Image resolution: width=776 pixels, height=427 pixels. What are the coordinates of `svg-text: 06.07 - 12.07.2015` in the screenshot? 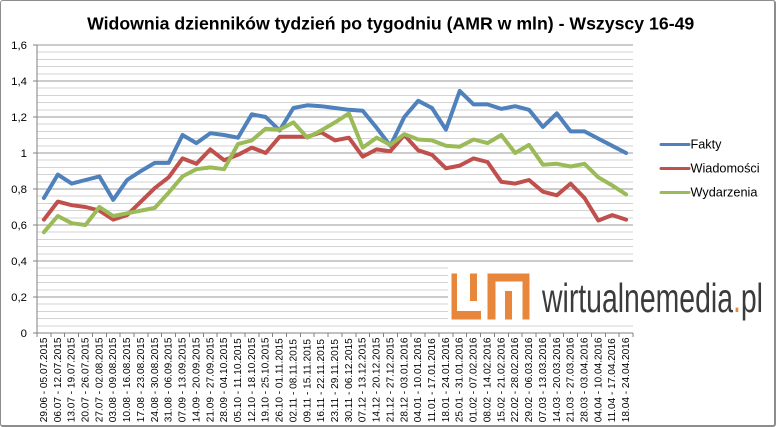 It's located at (58, 379).